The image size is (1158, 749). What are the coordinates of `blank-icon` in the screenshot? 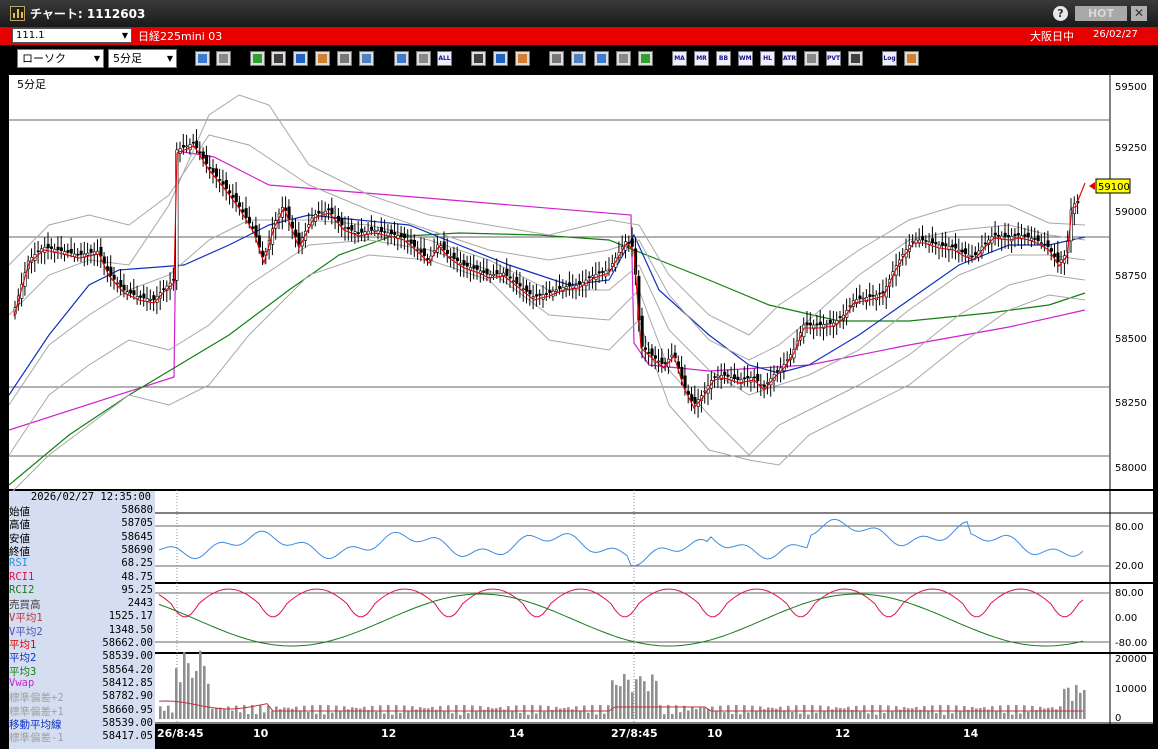 It's located at (645, 58).